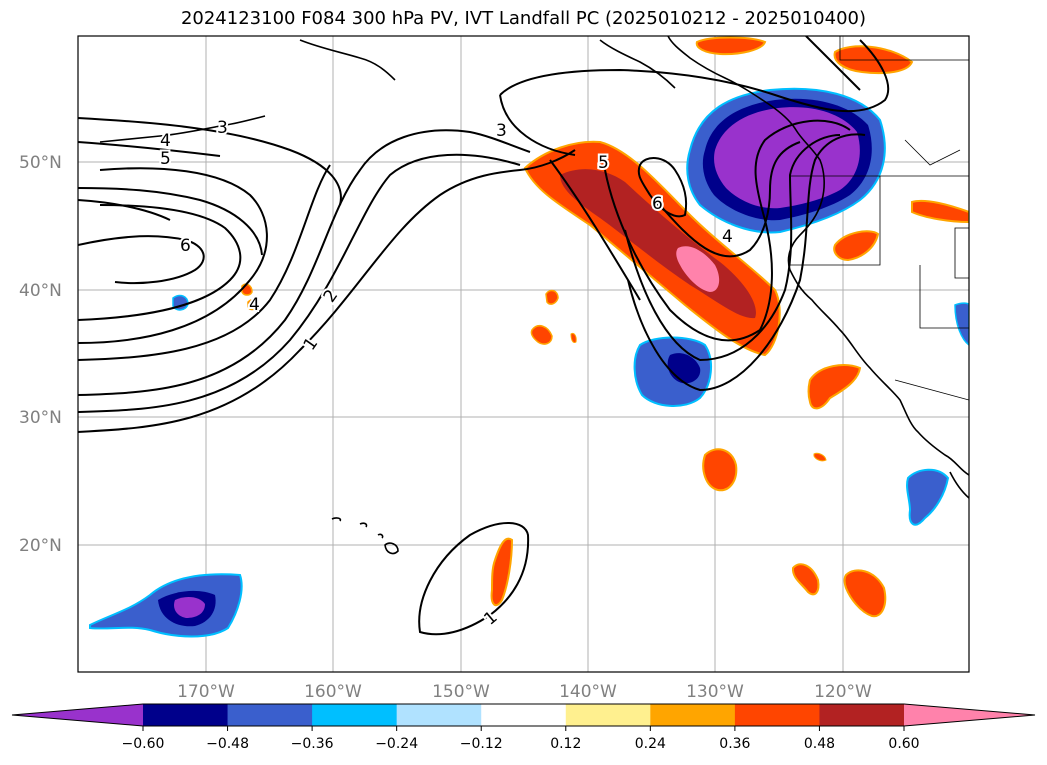 Image resolution: width=1047 pixels, height=765 pixels. I want to click on lat-label: 40°N, so click(40, 291).